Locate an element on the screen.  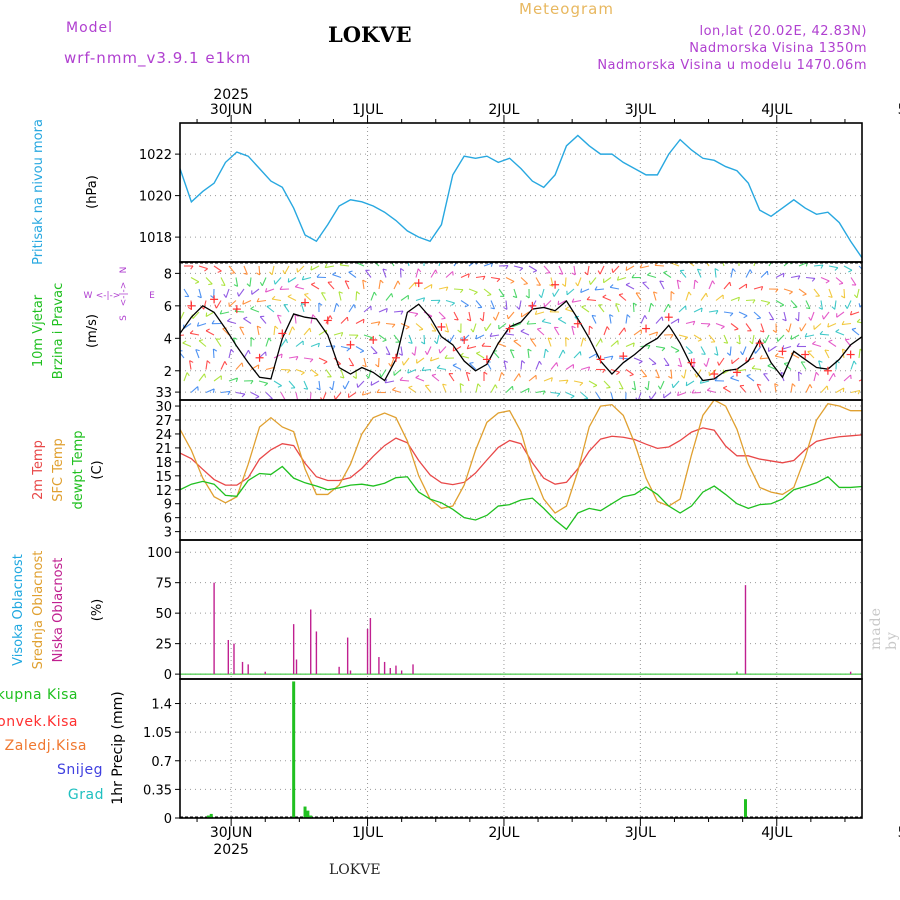
precip-legend-2: Zaledj.Kisa is located at coordinates (46, 746).